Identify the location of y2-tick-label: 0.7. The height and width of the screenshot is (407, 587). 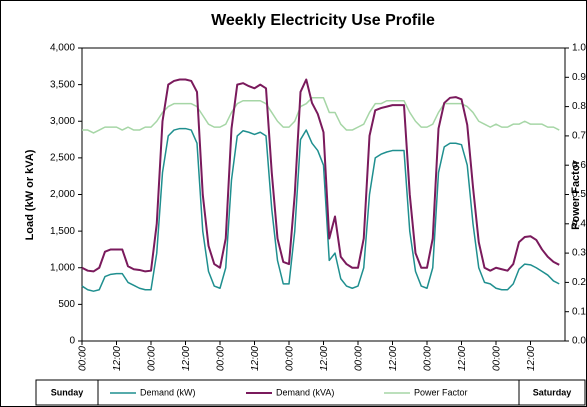
(579, 136).